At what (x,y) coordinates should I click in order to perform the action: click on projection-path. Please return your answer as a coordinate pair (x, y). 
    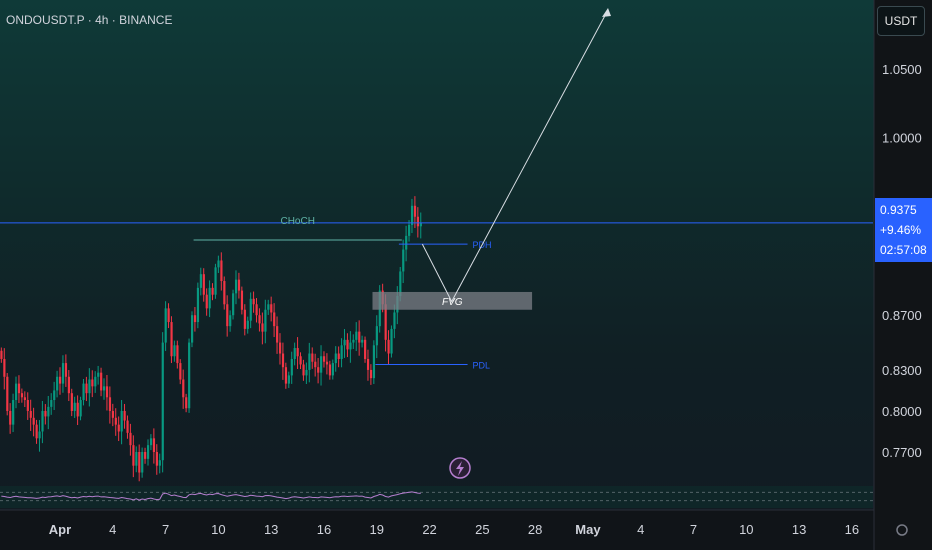
    Looking at the image, I should click on (515, 156).